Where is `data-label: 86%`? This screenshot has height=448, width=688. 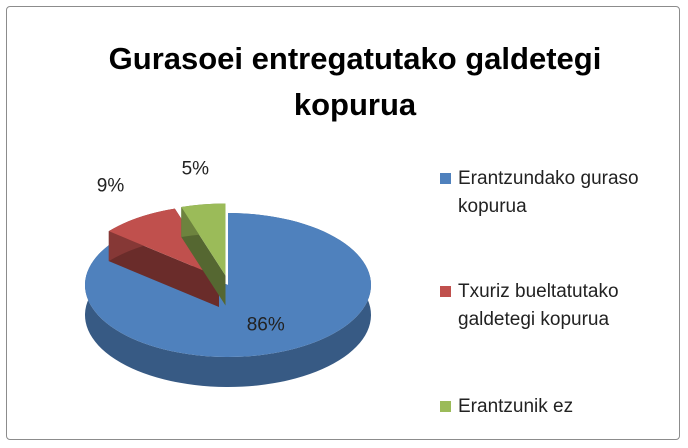
data-label: 86% is located at coordinates (266, 324).